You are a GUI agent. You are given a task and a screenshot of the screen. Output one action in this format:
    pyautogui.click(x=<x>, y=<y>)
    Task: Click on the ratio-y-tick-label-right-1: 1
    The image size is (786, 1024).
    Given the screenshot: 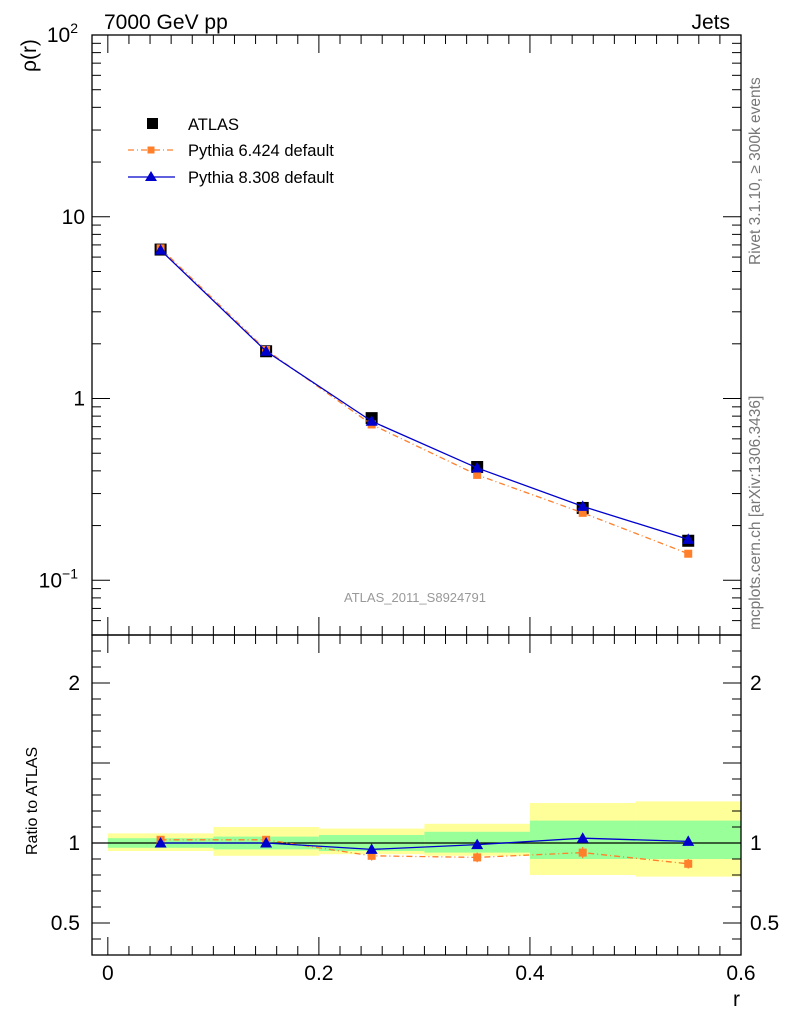 What is the action you would take?
    pyautogui.click(x=756, y=843)
    